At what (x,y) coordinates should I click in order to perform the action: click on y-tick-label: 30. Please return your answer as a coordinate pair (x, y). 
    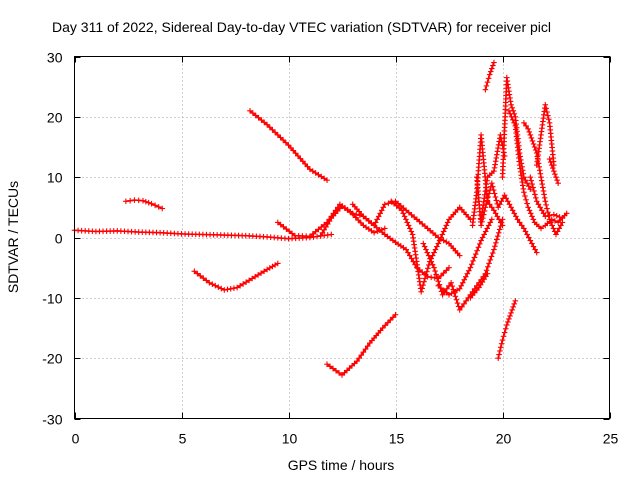
    Looking at the image, I should click on (55, 58).